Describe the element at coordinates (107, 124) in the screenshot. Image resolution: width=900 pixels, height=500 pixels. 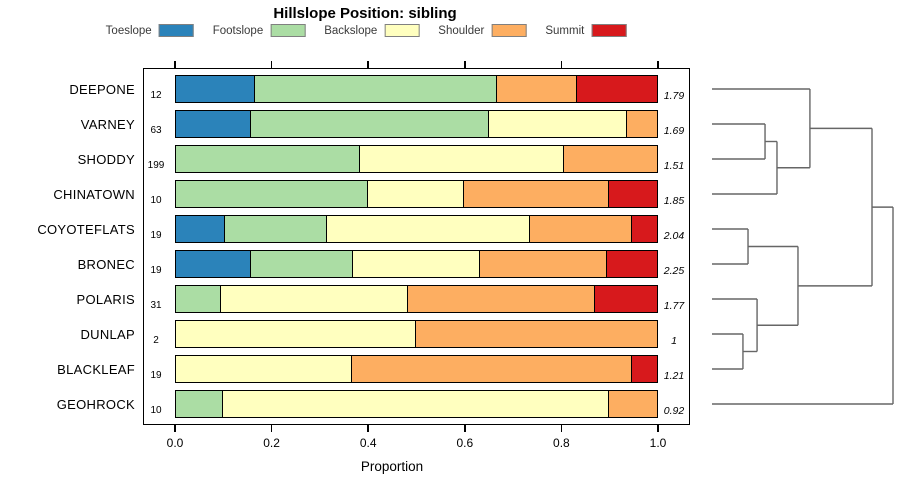
I see `row-label: VARNEY` at that location.